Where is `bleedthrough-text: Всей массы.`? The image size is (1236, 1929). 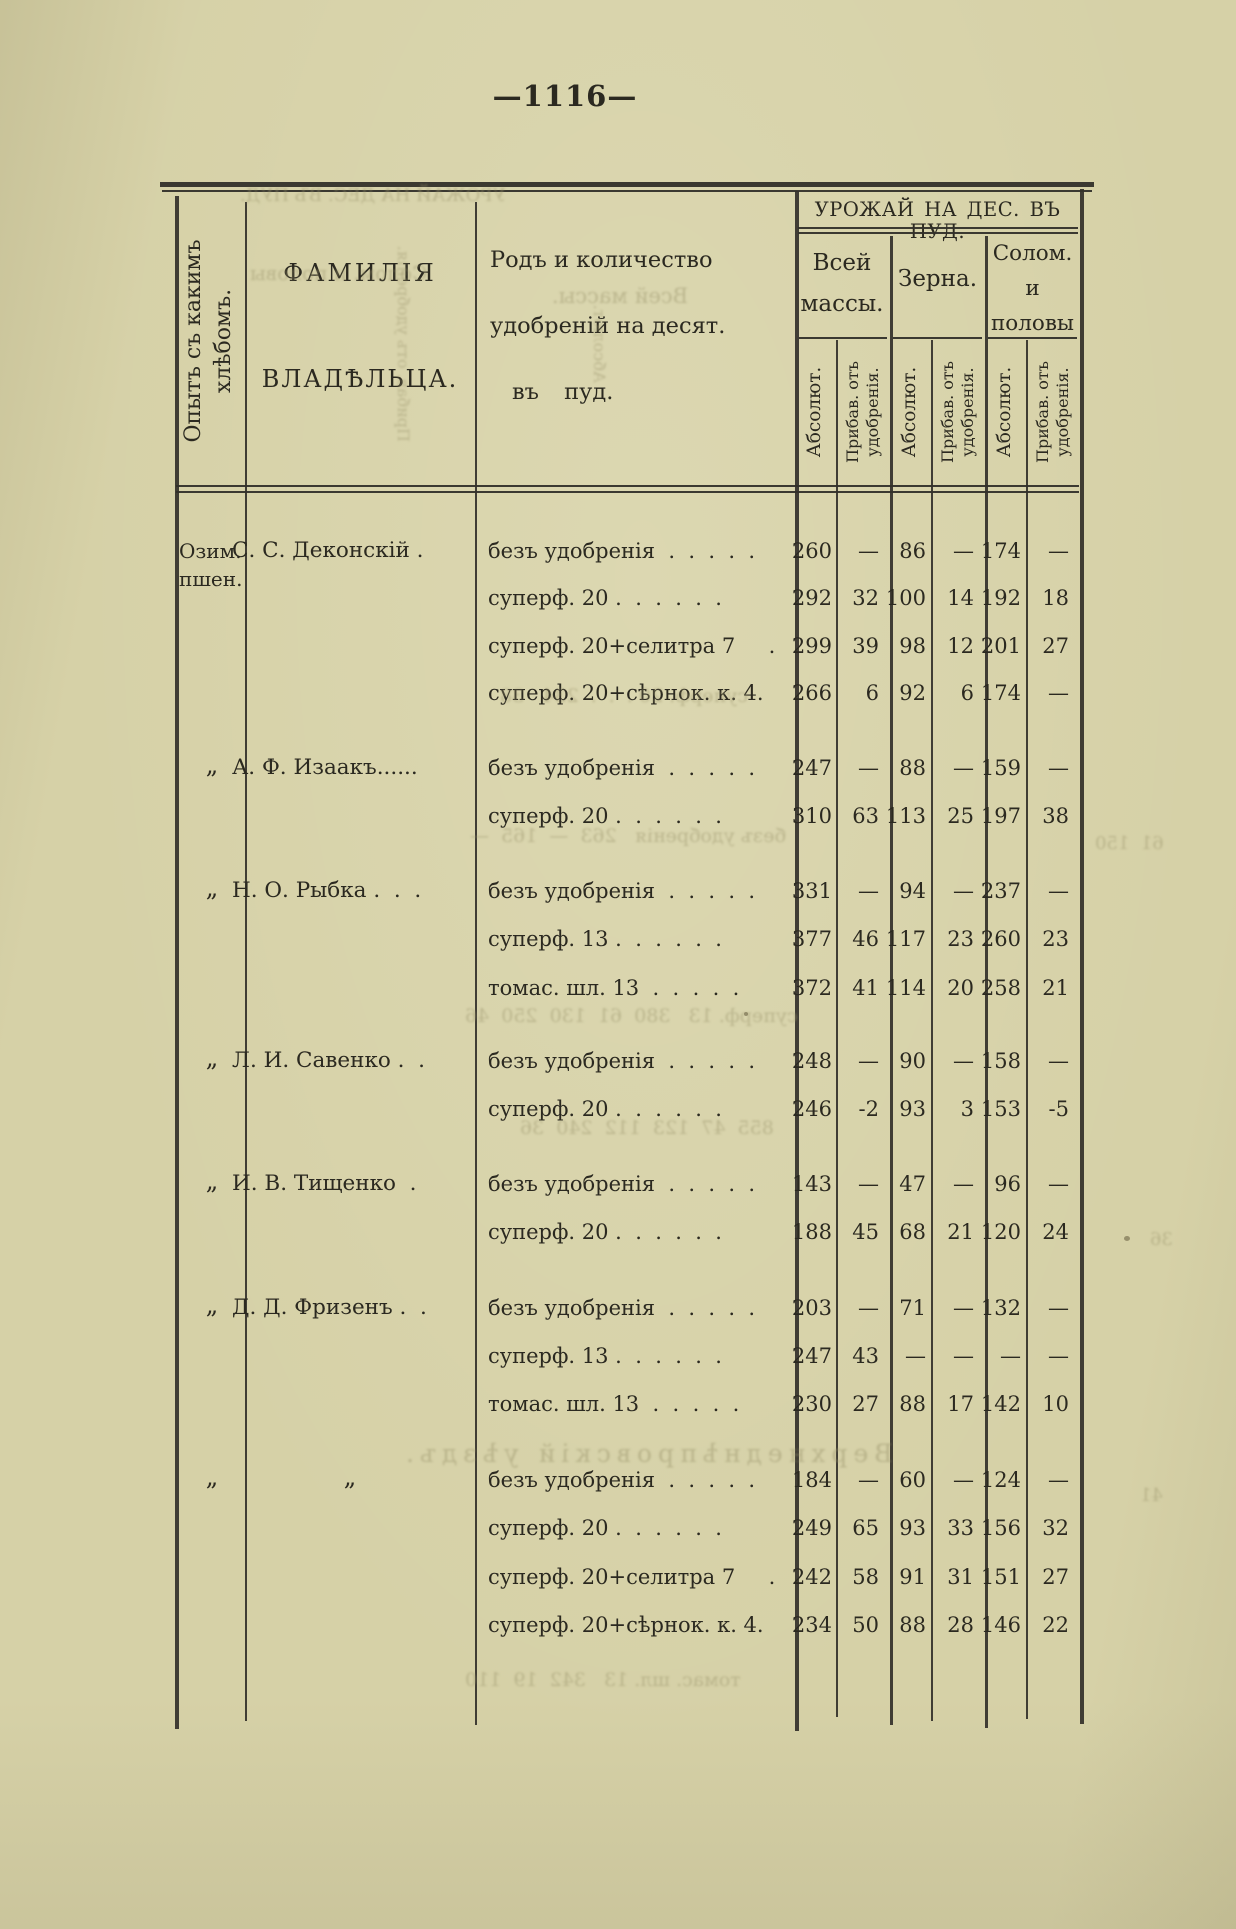
bleedthrough-text: Всей массы. is located at coordinates (620, 296).